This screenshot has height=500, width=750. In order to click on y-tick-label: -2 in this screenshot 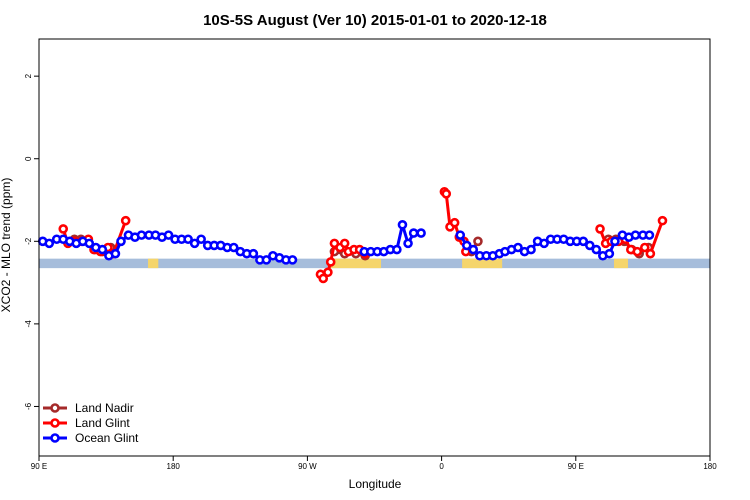, I will do `click(28, 241)`.